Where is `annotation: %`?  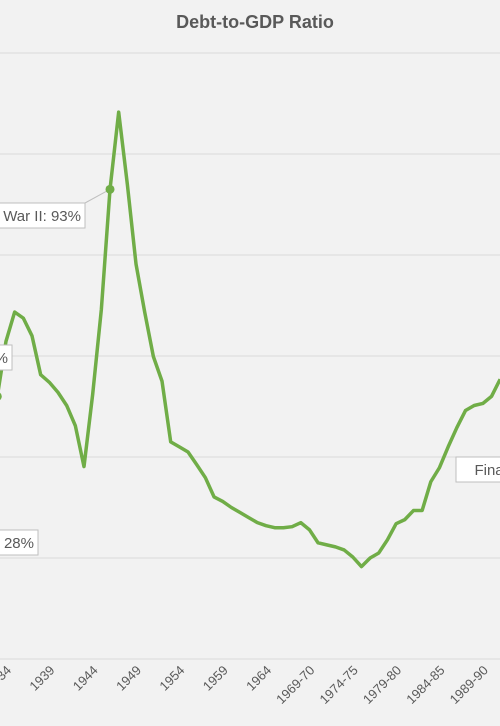
annotation: % is located at coordinates (4, 358).